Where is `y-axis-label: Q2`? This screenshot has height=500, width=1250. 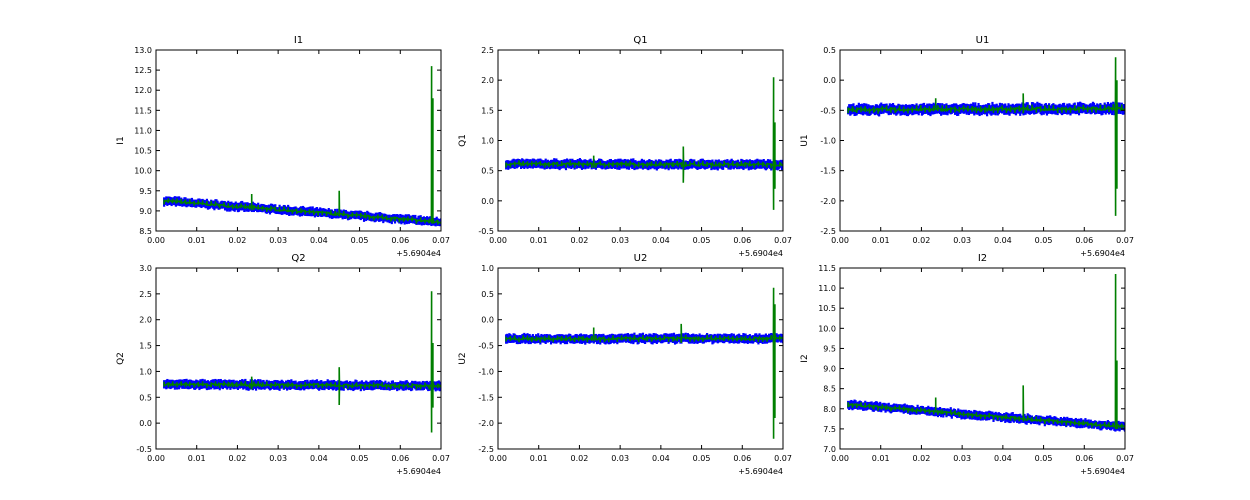
y-axis-label: Q2 is located at coordinates (121, 358).